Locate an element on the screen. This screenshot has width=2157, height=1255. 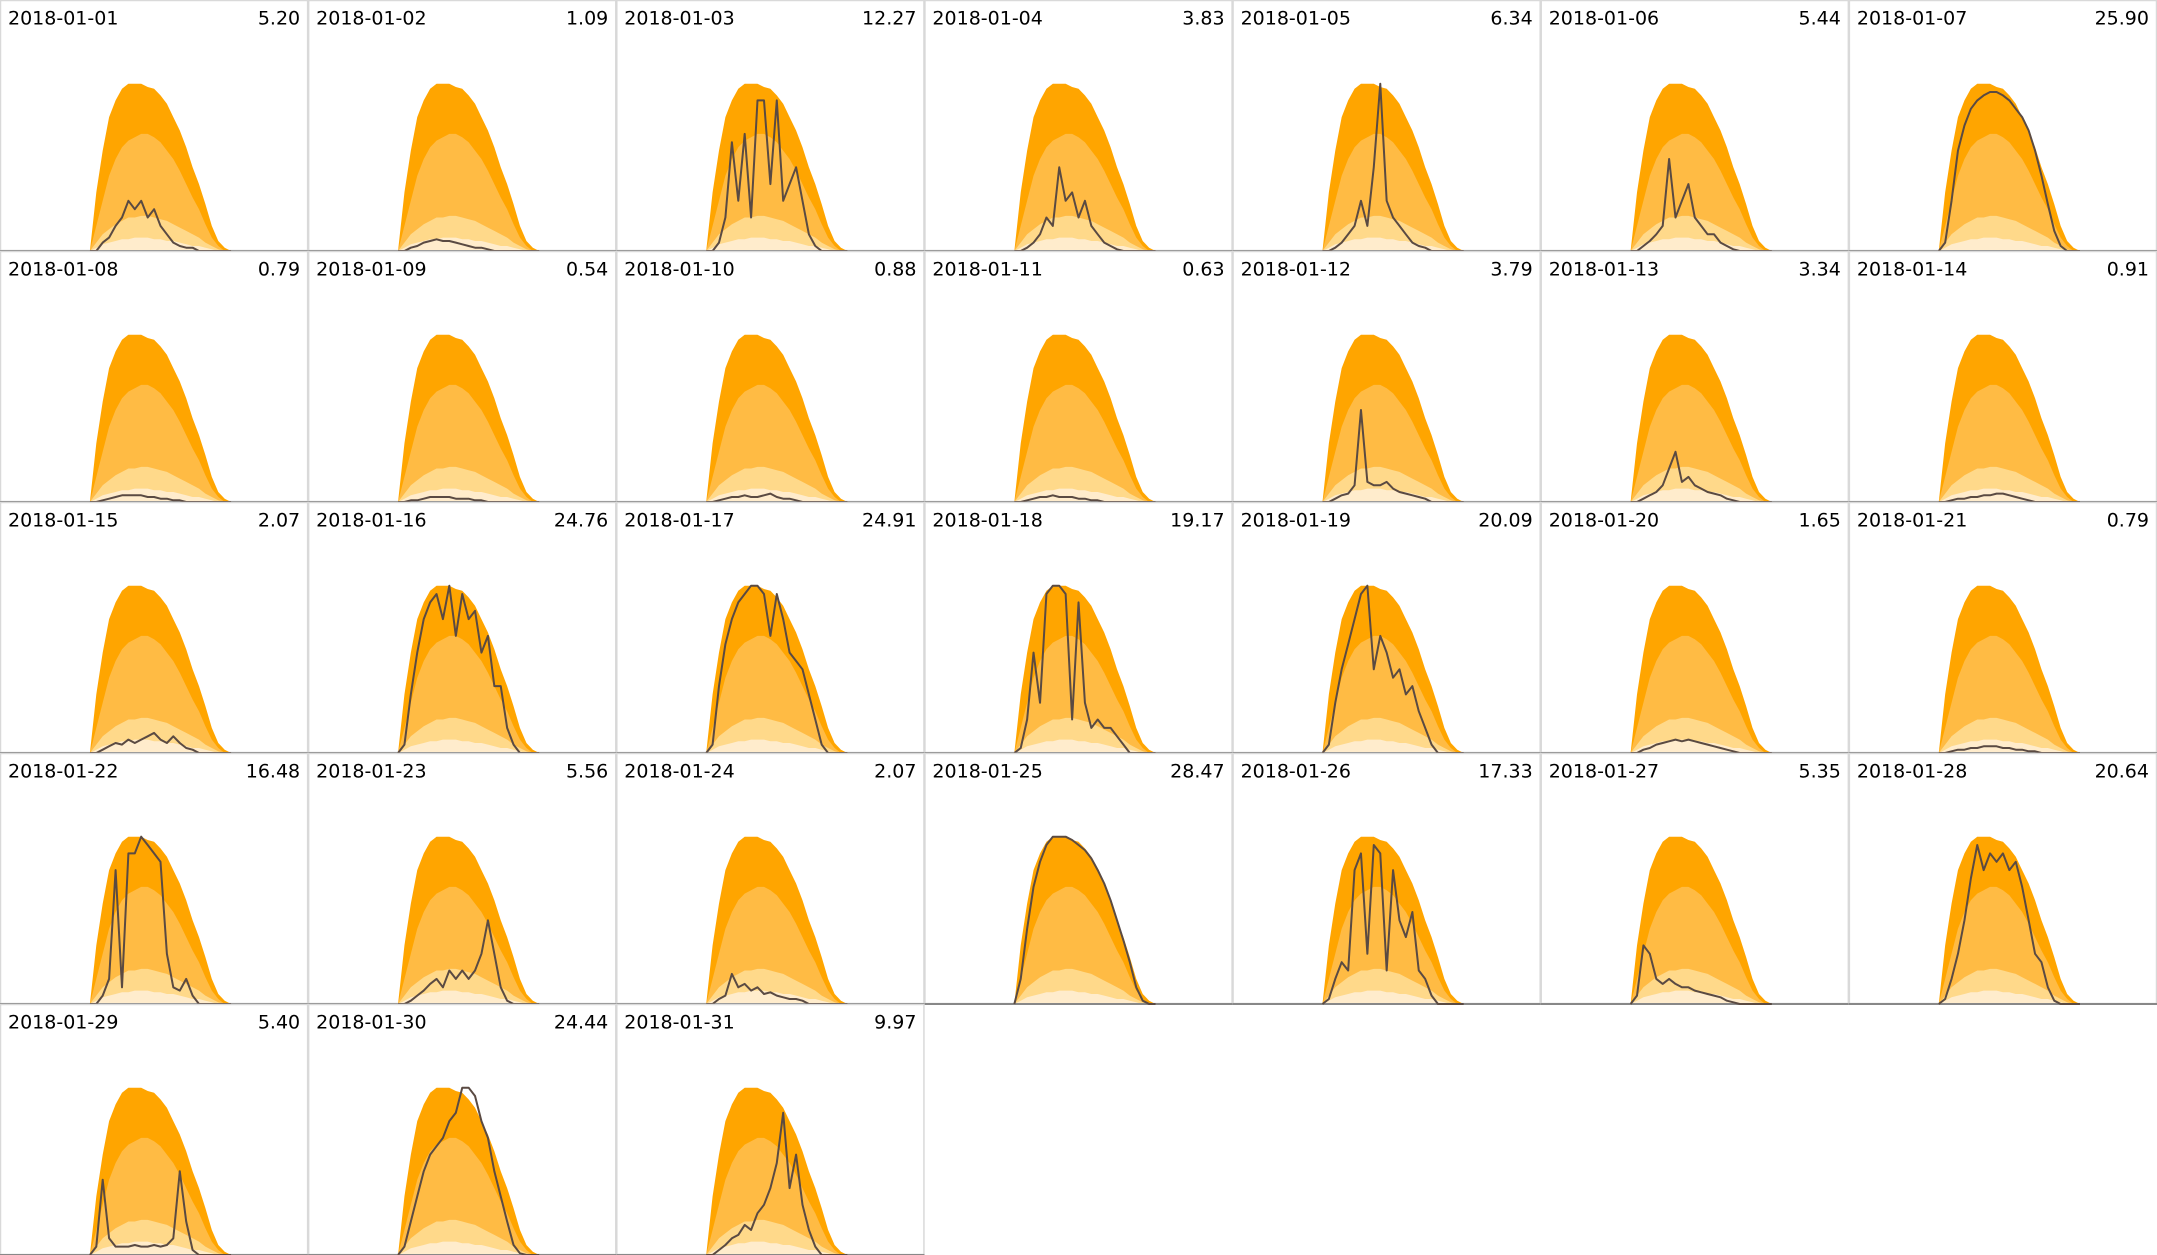
day-total: 12.27 is located at coordinates (889, 19).